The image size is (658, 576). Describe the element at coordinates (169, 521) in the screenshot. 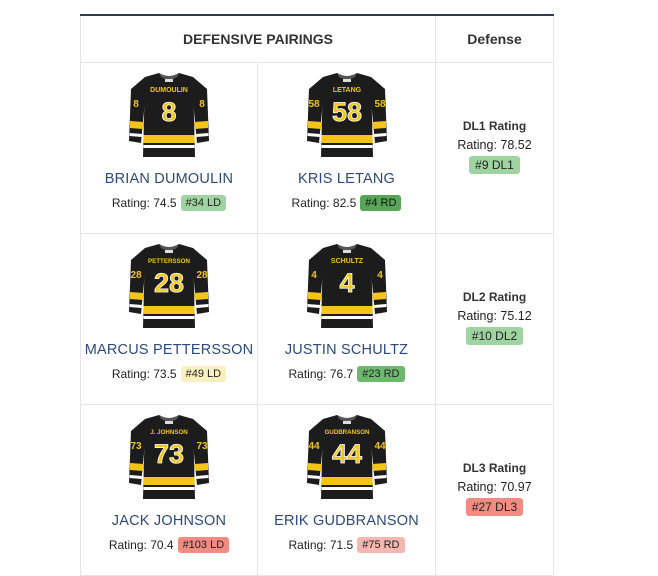

I see `player-name: JACK JOHNSON` at that location.